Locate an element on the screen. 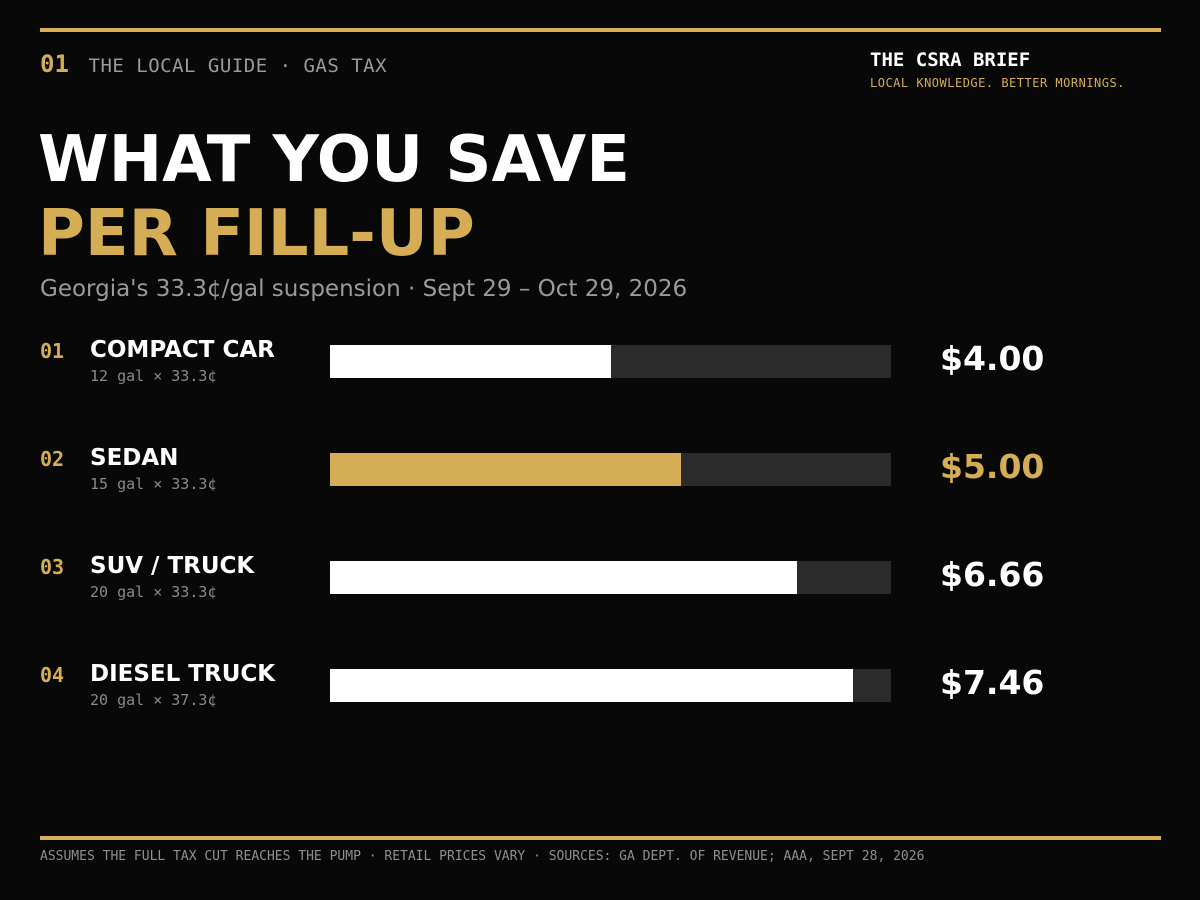  bottom-rule is located at coordinates (600, 838).